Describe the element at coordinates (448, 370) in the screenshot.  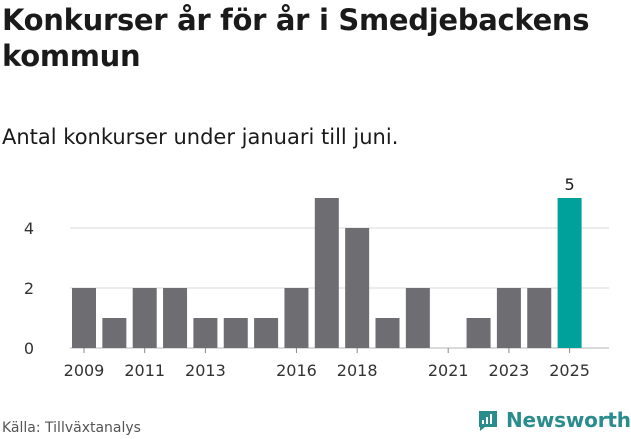
I see `x-tick-label-2021: 2021` at that location.